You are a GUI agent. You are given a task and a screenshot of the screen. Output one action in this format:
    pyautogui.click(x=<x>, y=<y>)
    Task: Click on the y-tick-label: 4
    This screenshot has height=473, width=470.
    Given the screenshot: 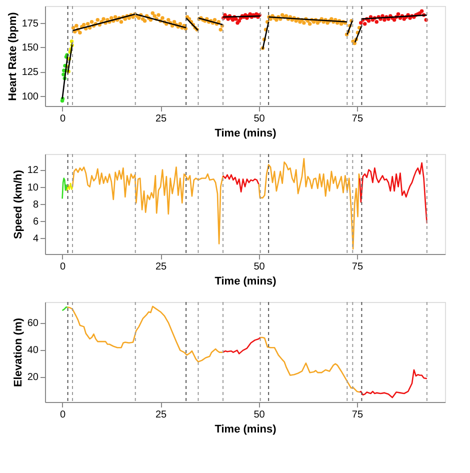 What is the action you would take?
    pyautogui.click(x=35, y=238)
    